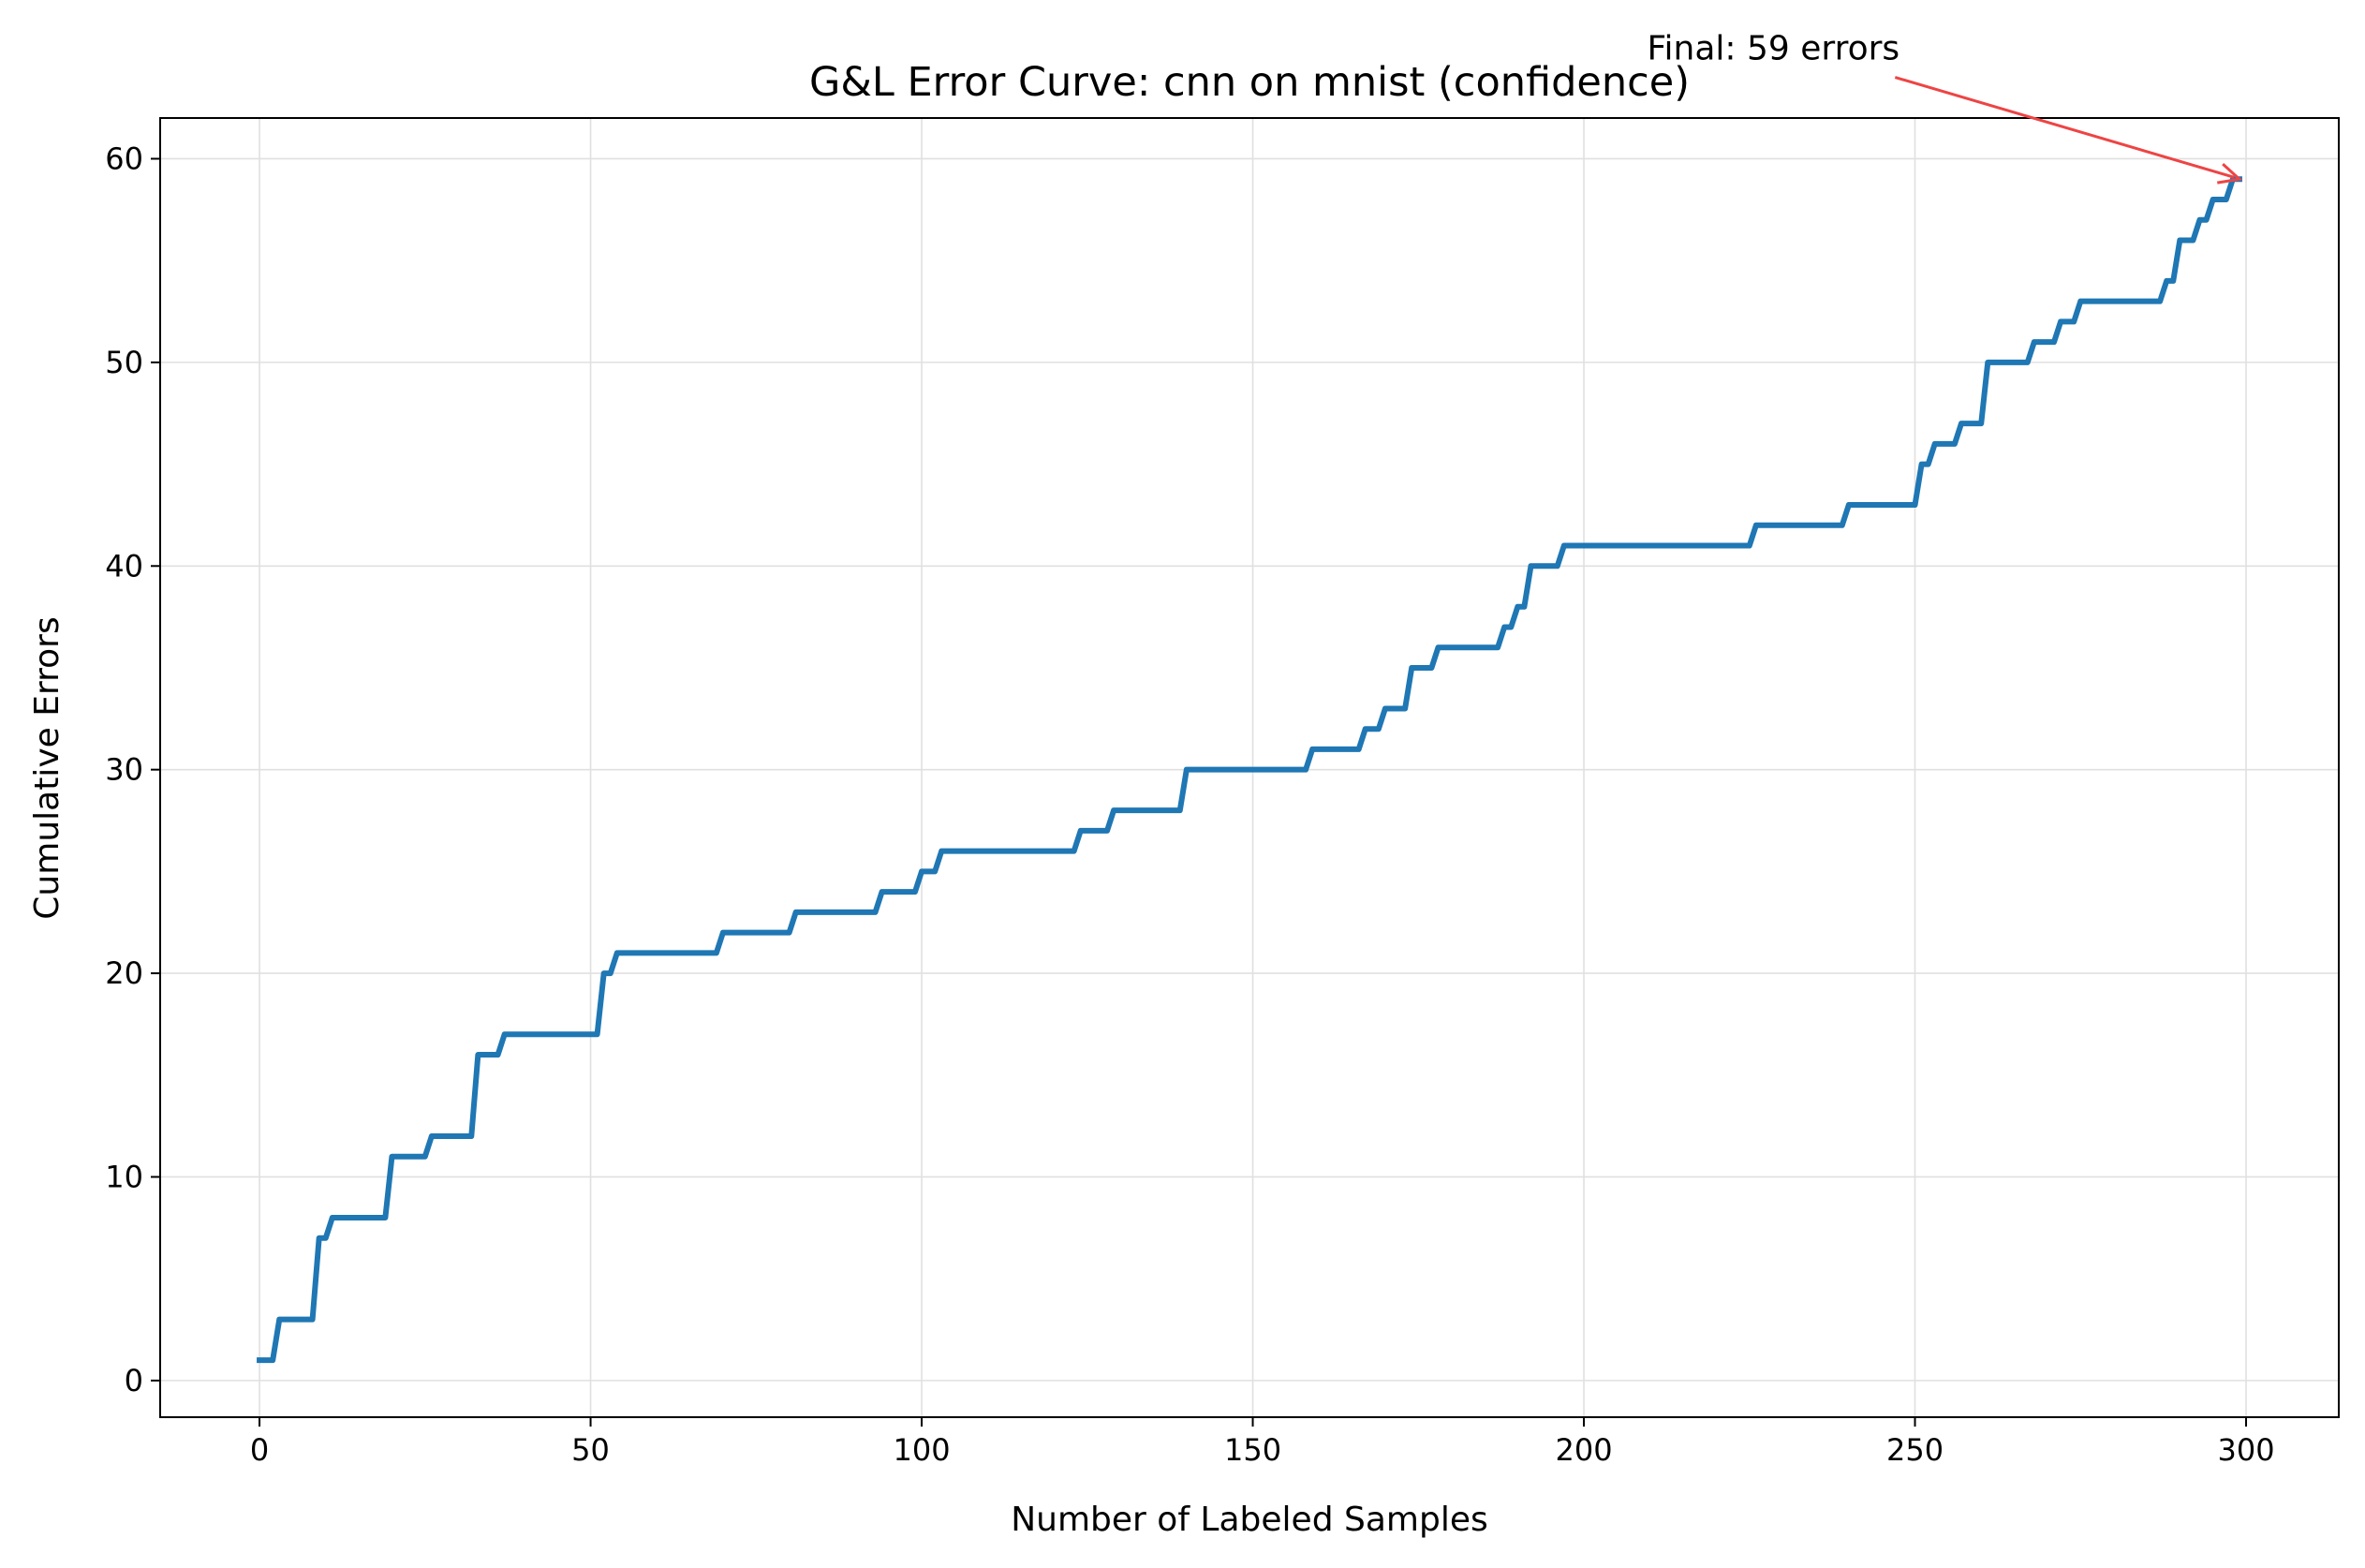 The height and width of the screenshot is (1568, 2365). What do you see at coordinates (124, 1176) in the screenshot?
I see `y-tick-label: 10` at bounding box center [124, 1176].